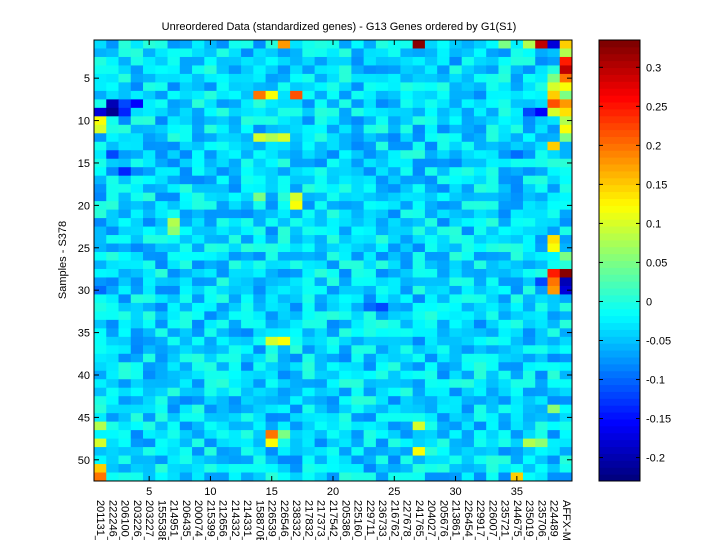 This screenshot has height=540, width=720. What do you see at coordinates (174, 520) in the screenshot?
I see `x-gene-label: 214951_` at bounding box center [174, 520].